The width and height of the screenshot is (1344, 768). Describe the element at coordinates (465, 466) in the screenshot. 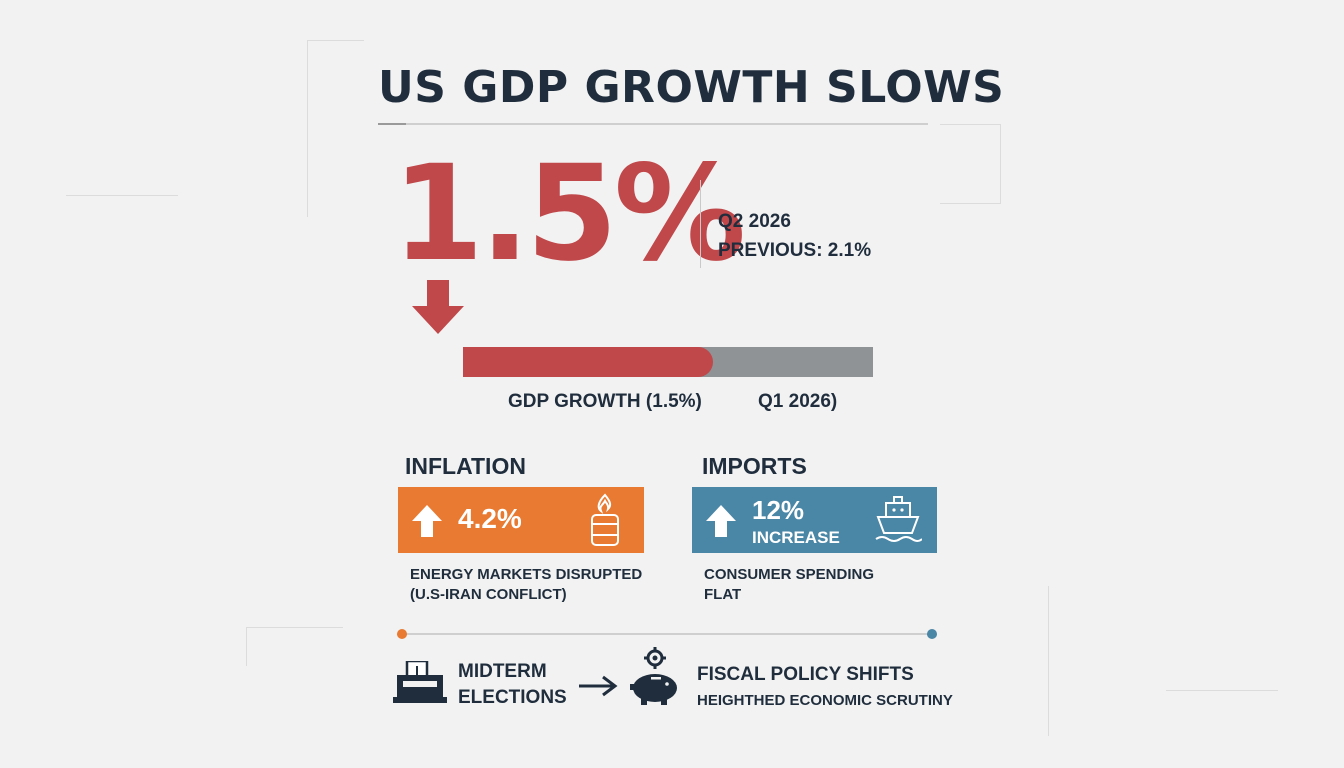

I see `inflation-title: INFLATION` at that location.